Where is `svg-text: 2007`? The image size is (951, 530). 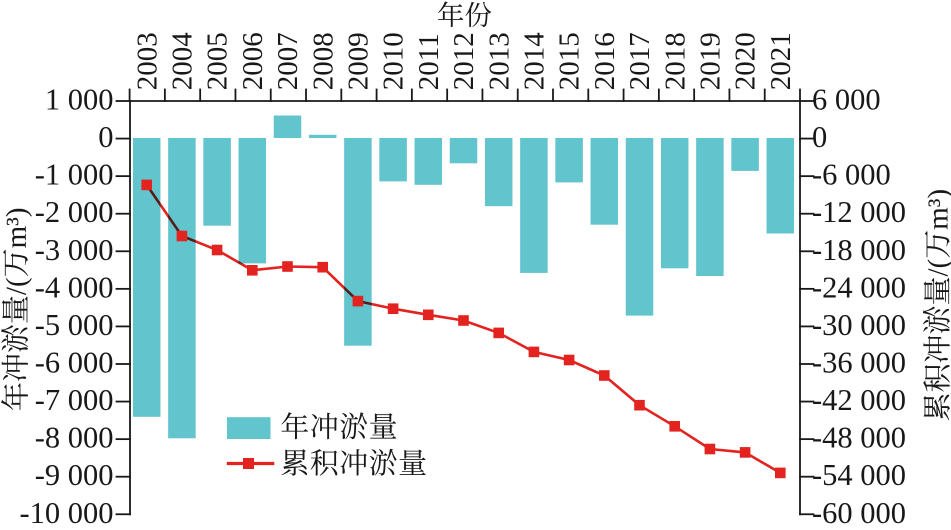 svg-text: 2007 is located at coordinates (288, 61).